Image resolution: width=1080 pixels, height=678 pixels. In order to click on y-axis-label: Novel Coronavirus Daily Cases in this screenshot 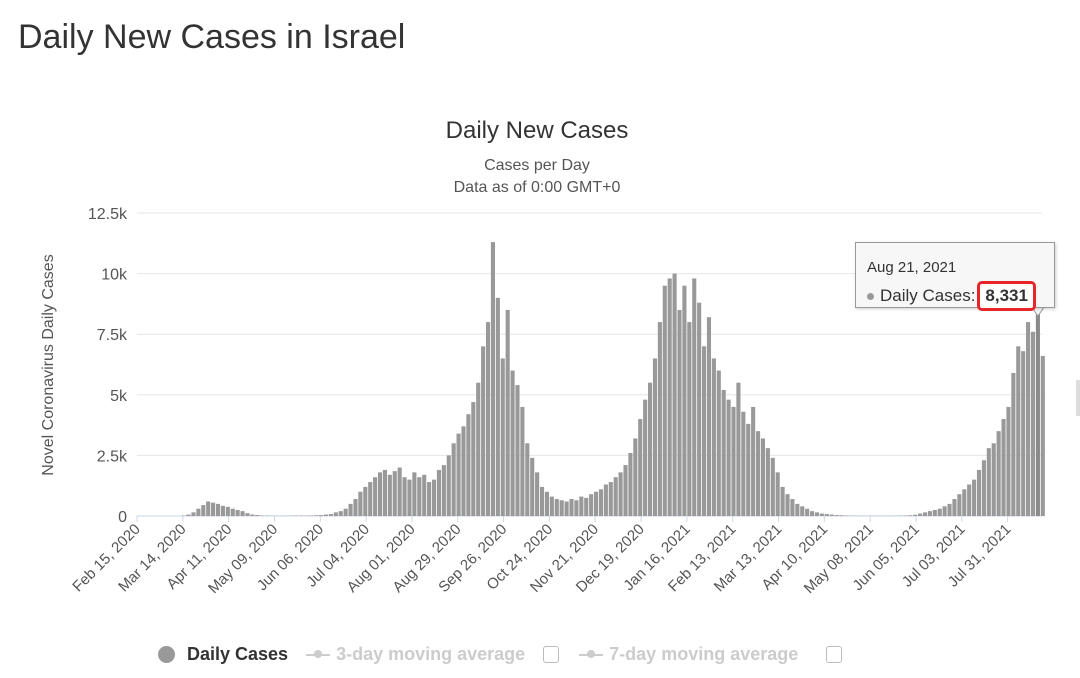, I will do `click(48, 364)`.